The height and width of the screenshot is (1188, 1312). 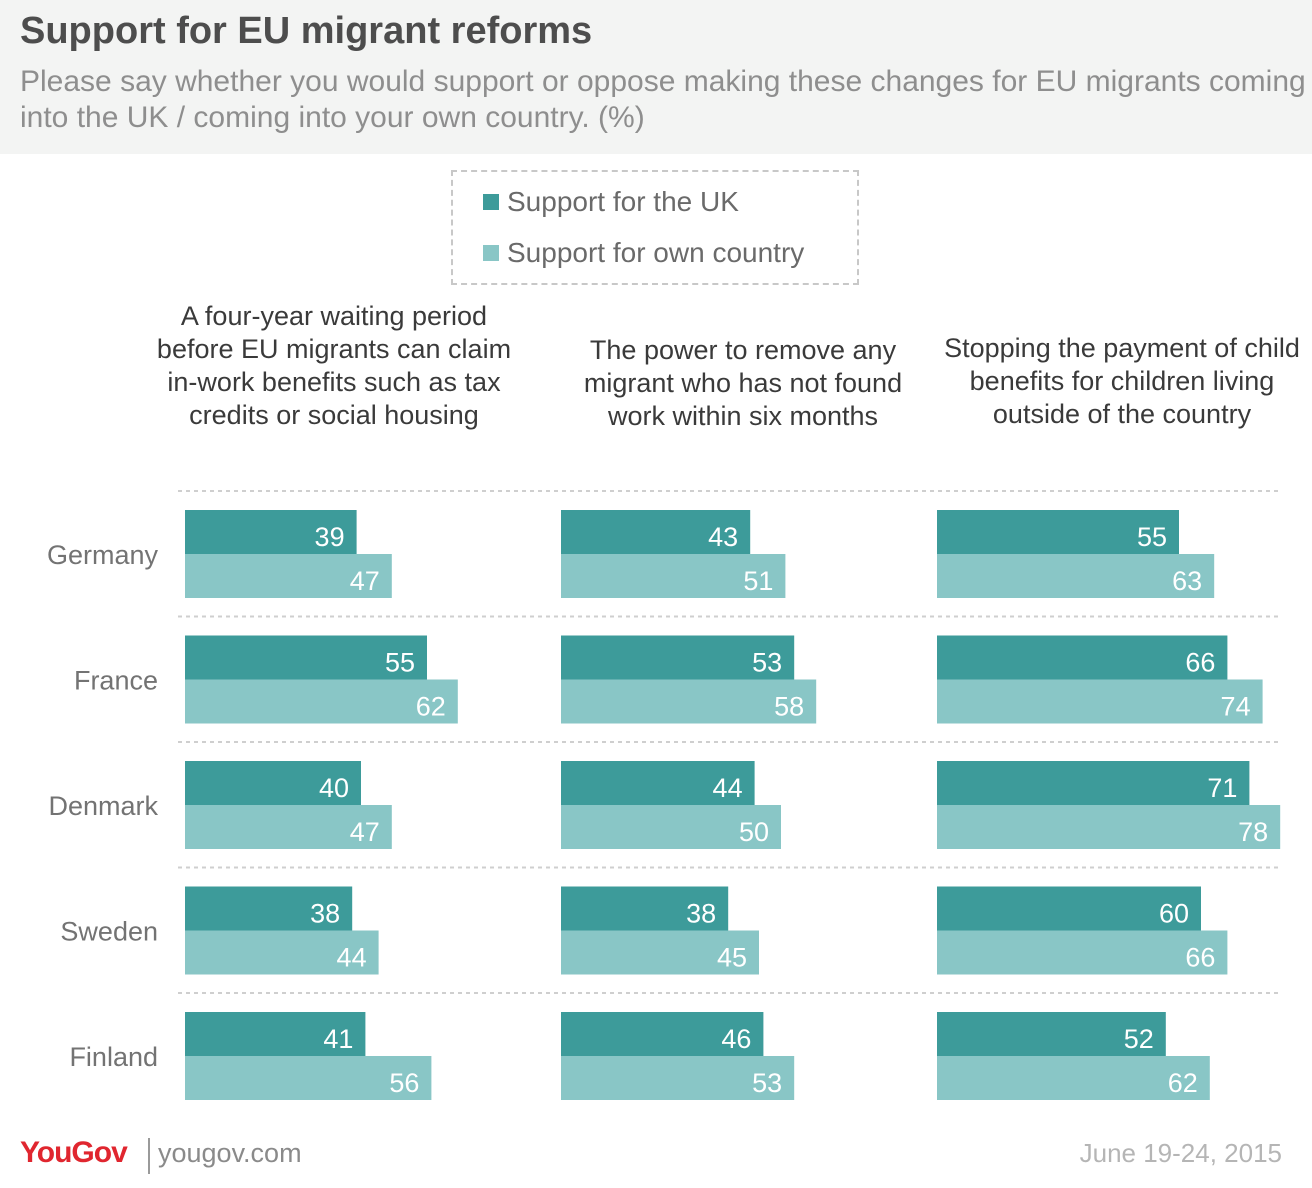 I want to click on value-label-uk-france-panel-1: 55, so click(x=400, y=663).